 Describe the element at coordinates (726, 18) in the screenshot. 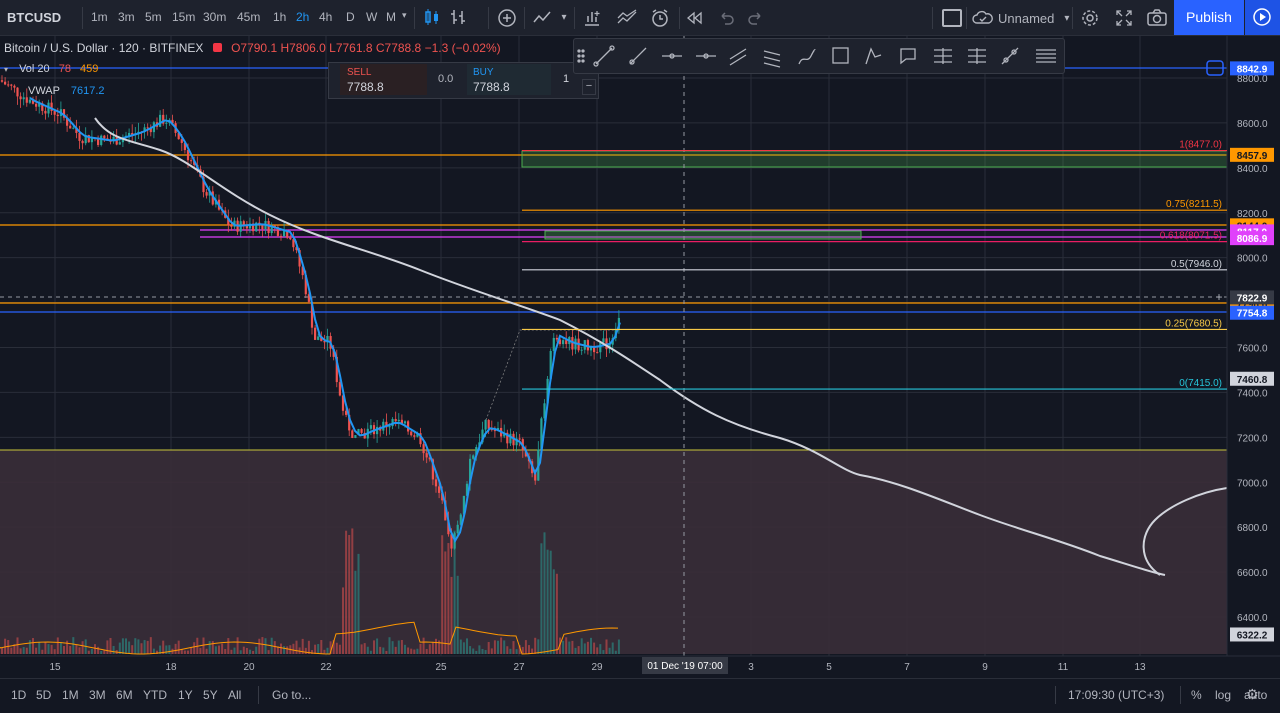

I see `undo-icon` at that location.